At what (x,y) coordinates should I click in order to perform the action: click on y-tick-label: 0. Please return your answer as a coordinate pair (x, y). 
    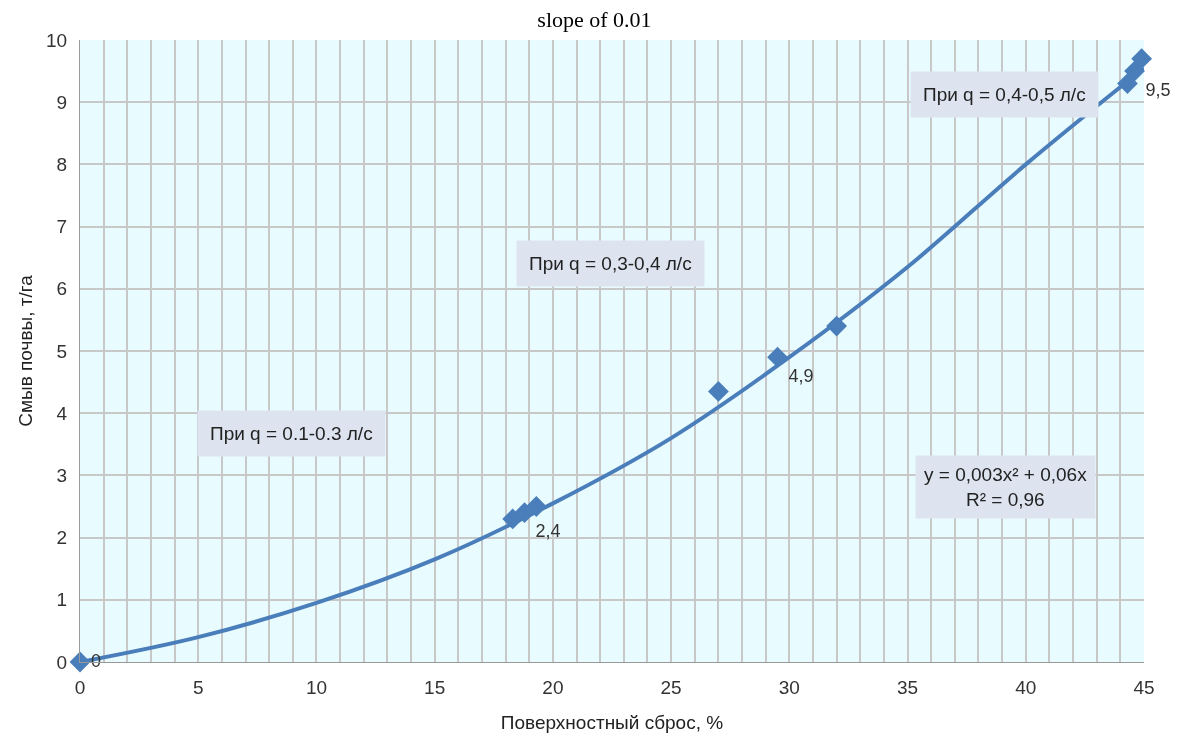
    Looking at the image, I should click on (62, 662).